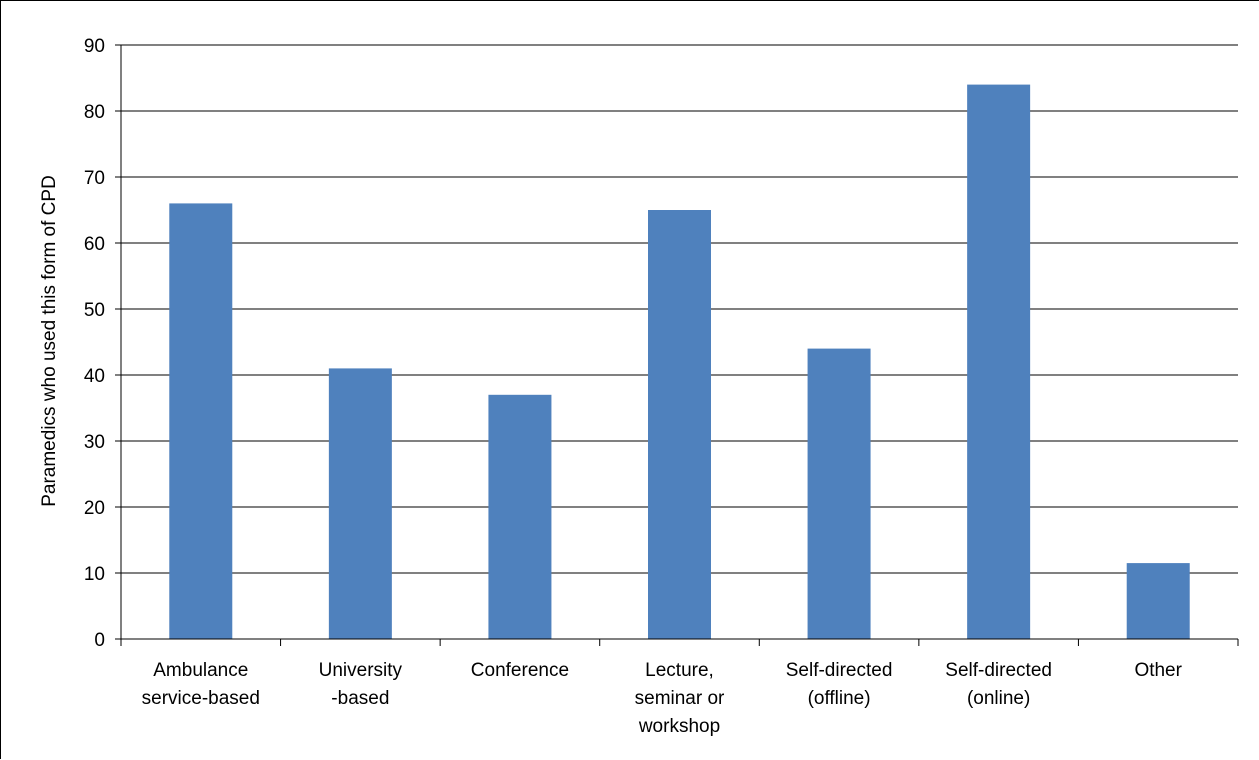 This screenshot has width=1259, height=760. I want to click on x-tick-label: Ambulance service-based, so click(201, 684).